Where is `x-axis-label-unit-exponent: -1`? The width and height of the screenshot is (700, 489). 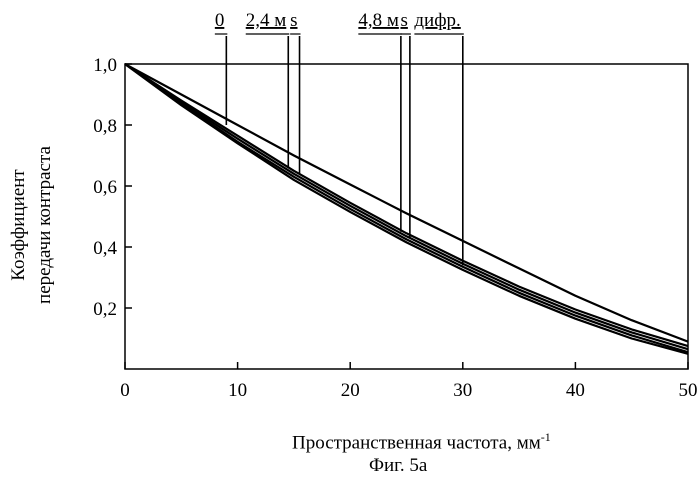 x-axis-label-unit-exponent: -1 is located at coordinates (546, 437).